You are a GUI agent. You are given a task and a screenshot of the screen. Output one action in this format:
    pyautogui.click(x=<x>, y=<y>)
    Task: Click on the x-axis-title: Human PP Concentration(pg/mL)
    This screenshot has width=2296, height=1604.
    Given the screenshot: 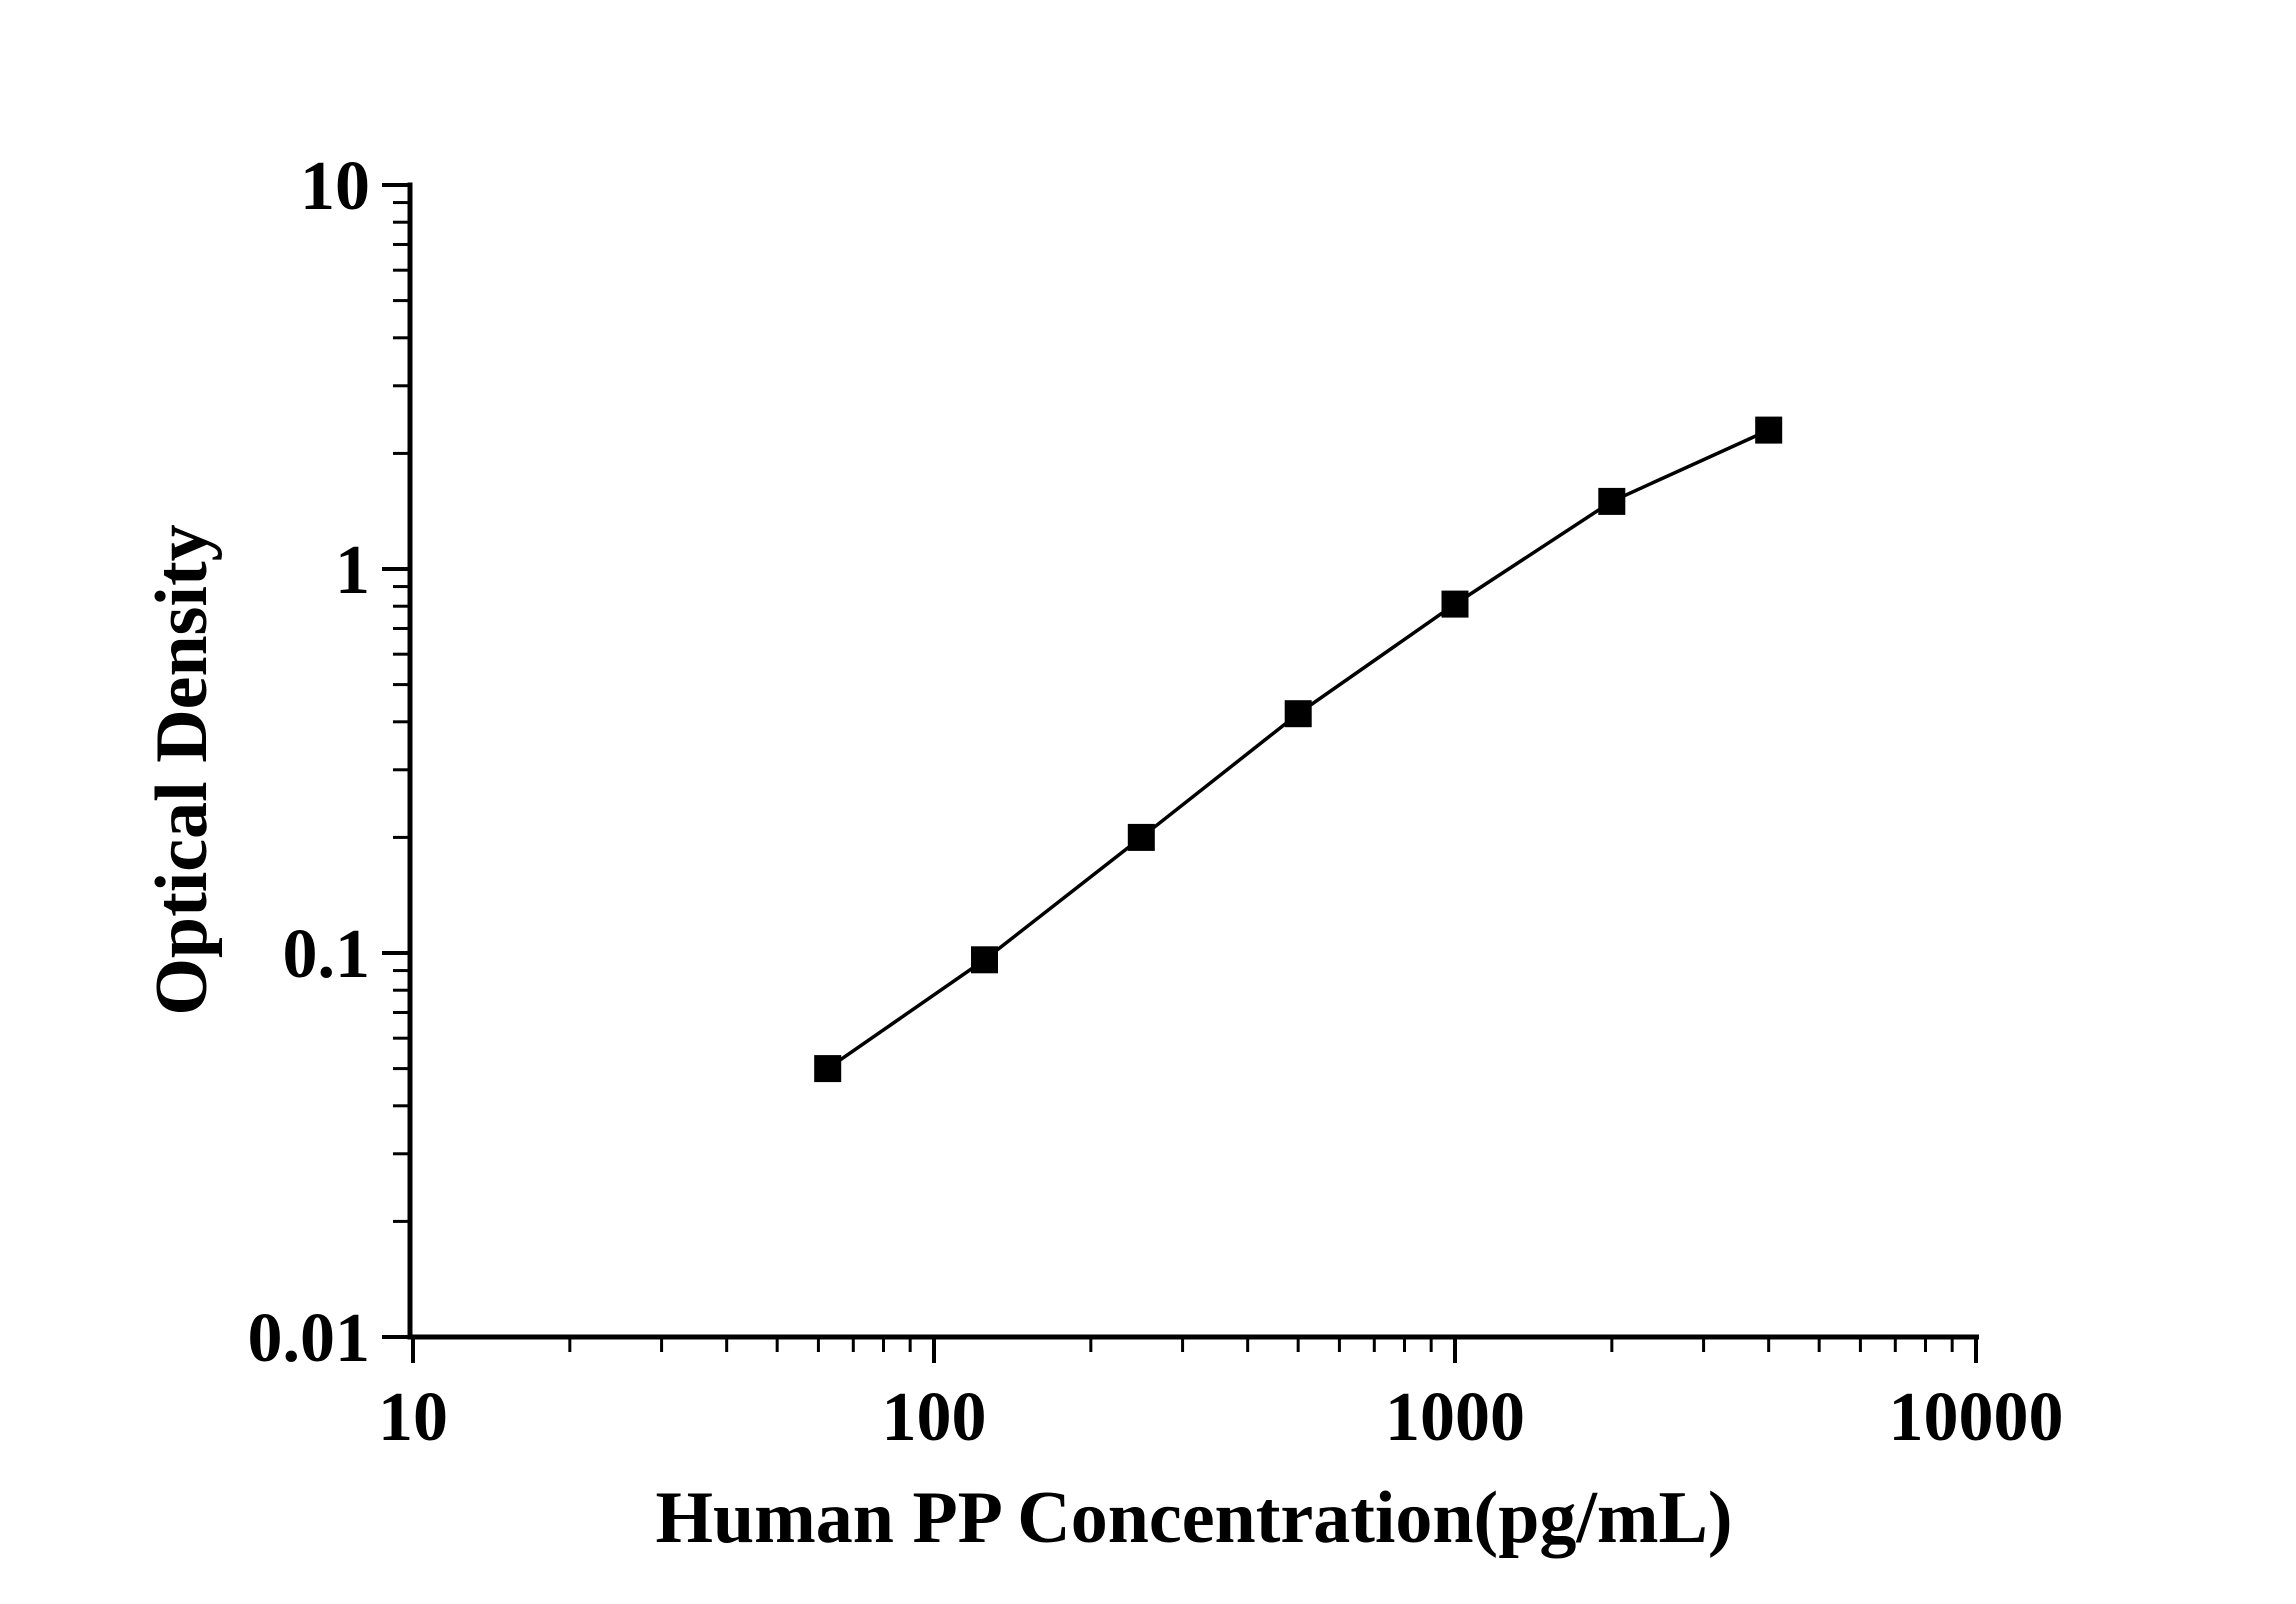 What is the action you would take?
    pyautogui.click(x=1193, y=1518)
    